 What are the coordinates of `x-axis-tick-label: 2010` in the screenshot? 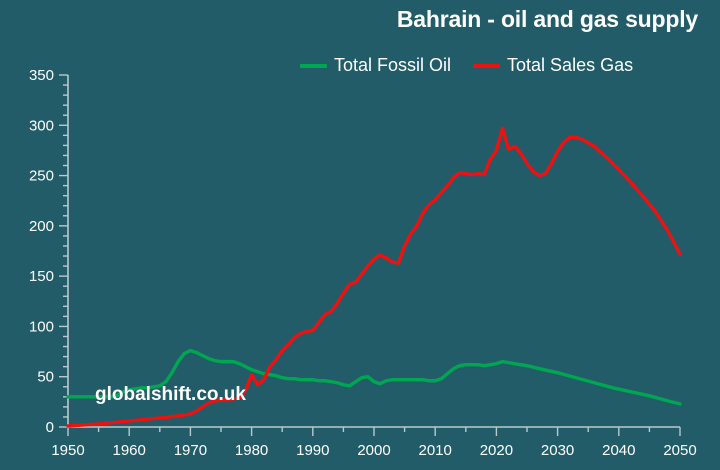 It's located at (435, 450).